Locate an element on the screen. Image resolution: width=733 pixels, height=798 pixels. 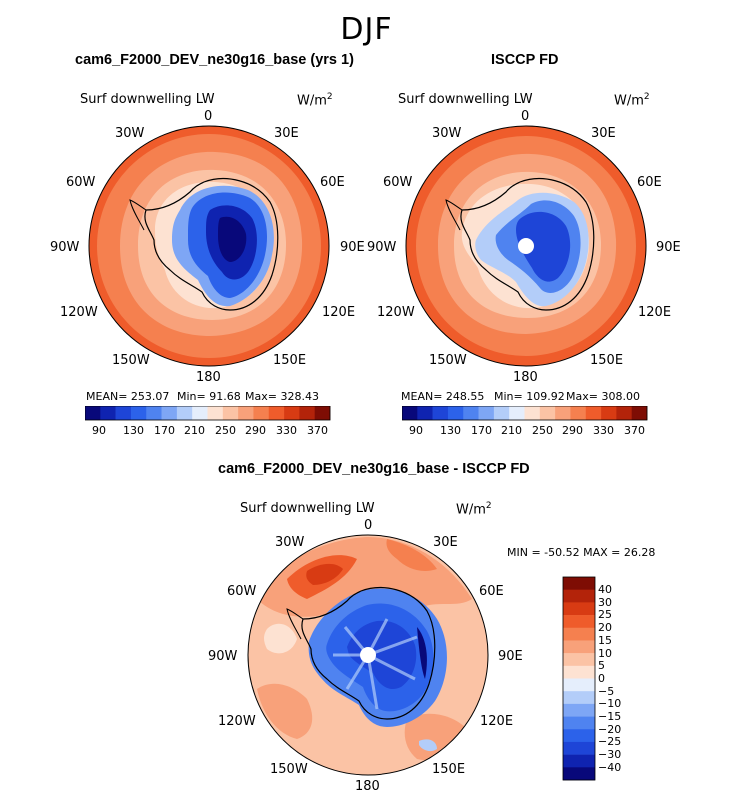
lon-label-90w-obs: 90W is located at coordinates (382, 247).